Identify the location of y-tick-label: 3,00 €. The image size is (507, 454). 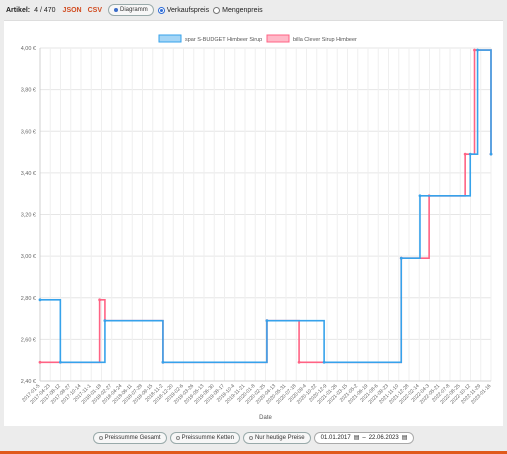
(28, 257).